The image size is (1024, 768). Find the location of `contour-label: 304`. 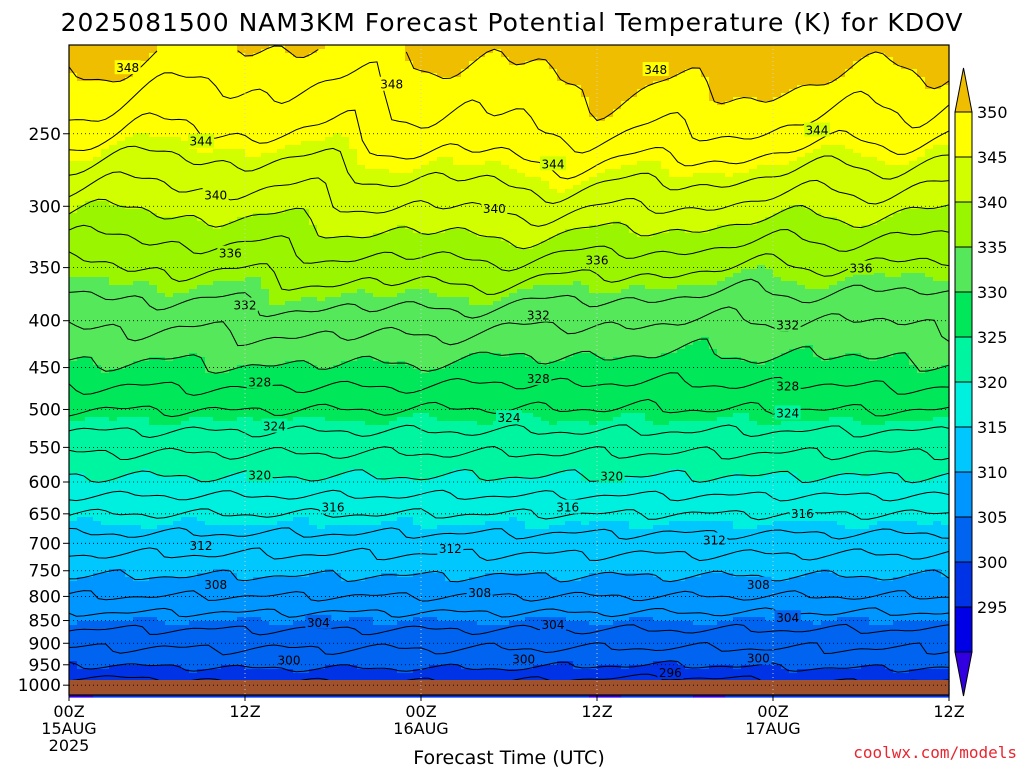

contour-label: 304 is located at coordinates (553, 625).